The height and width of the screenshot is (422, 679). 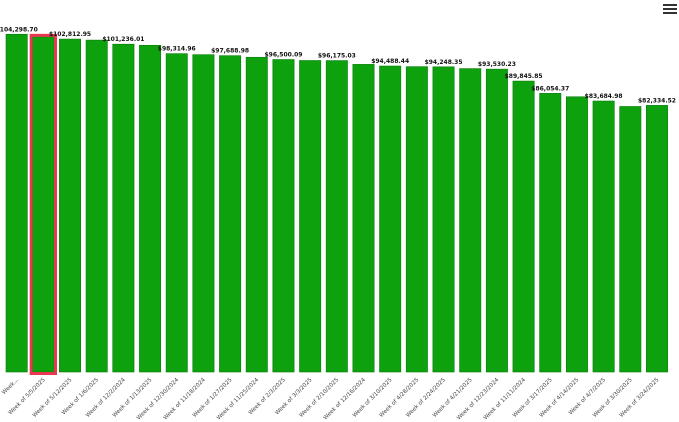 What do you see at coordinates (177, 49) in the screenshot?
I see `data-label-6: $98,314.96` at bounding box center [177, 49].